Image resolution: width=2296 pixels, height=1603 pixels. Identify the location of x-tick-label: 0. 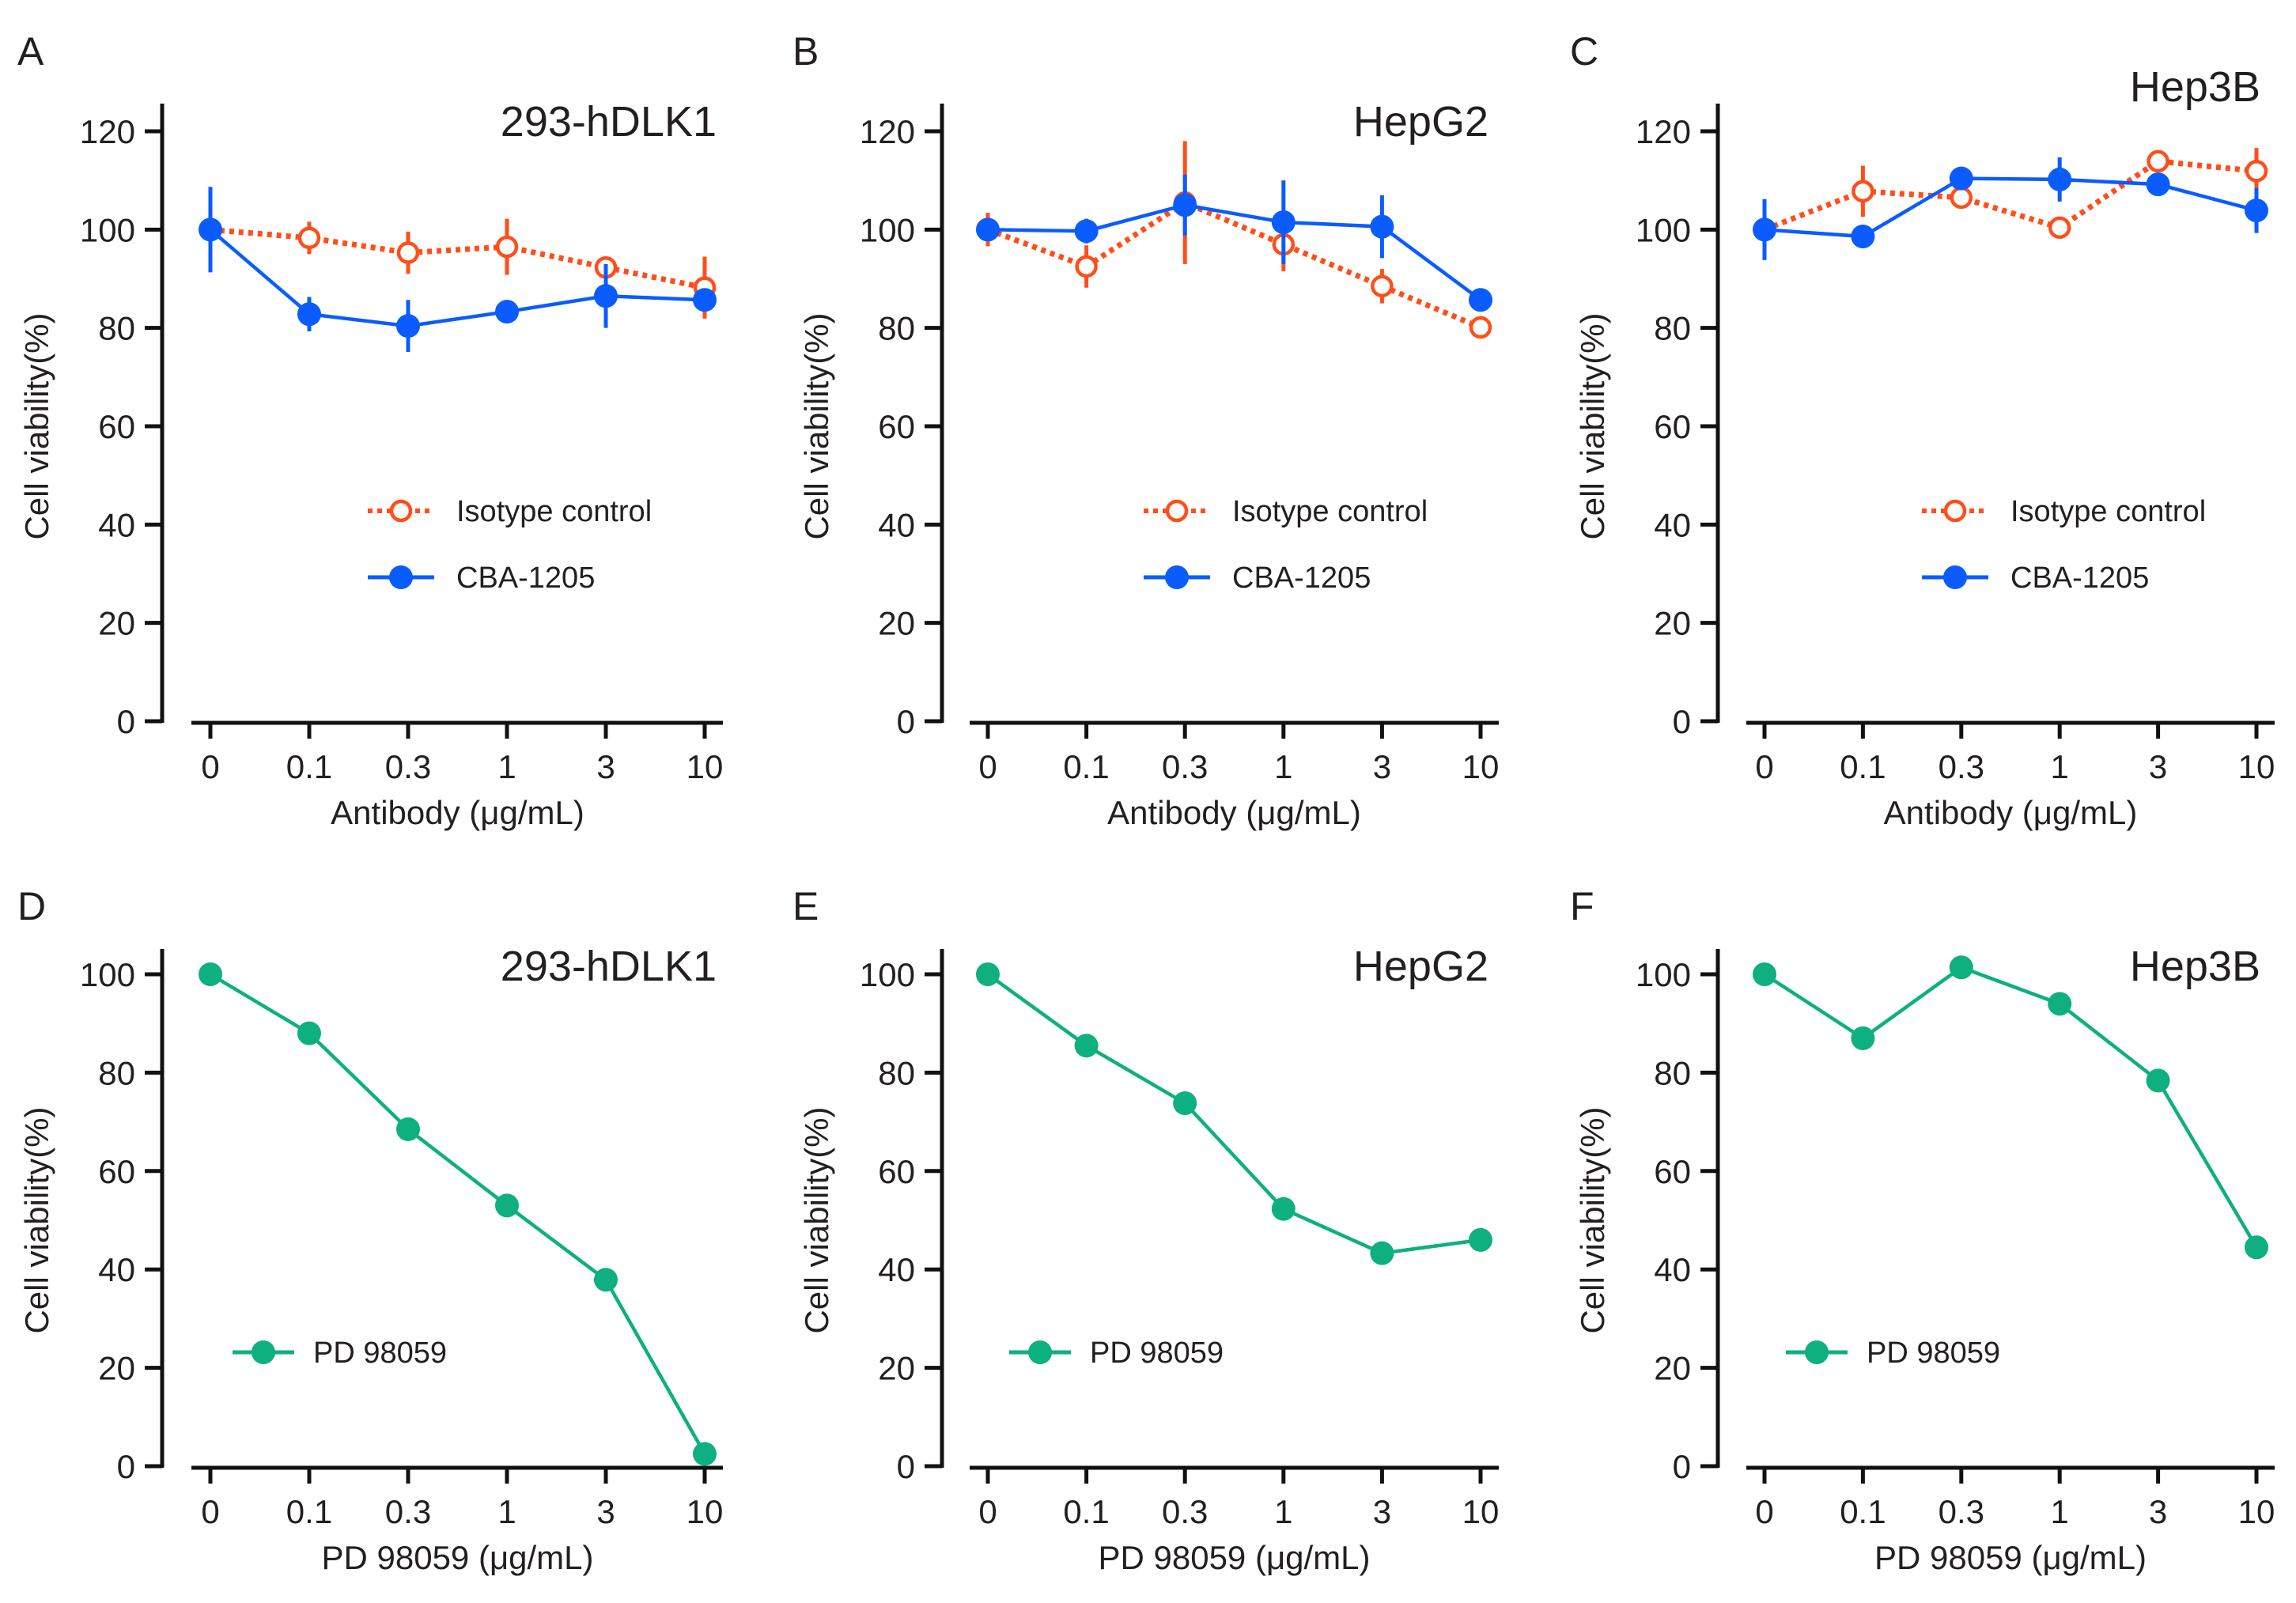
(1764, 767).